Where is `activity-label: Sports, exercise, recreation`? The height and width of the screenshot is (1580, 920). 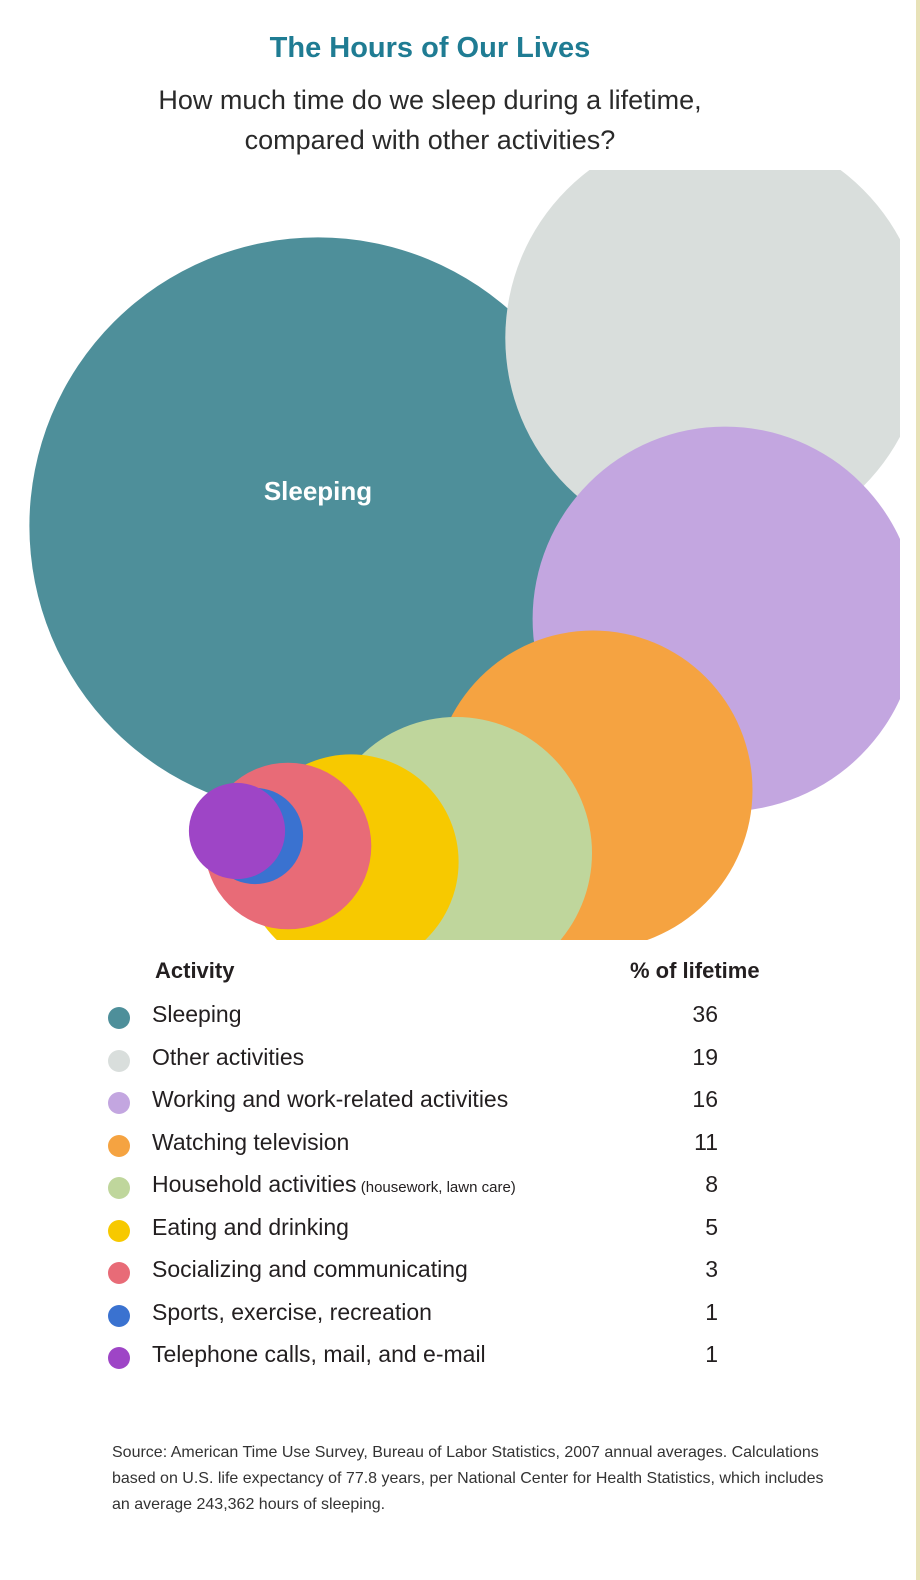 activity-label: Sports, exercise, recreation is located at coordinates (292, 1311).